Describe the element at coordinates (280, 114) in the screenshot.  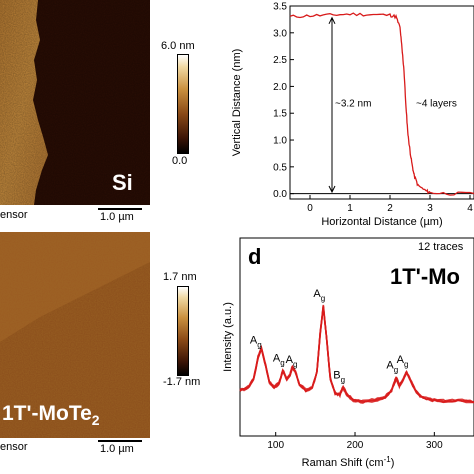
I see `y-tick-label: 1.5` at that location.